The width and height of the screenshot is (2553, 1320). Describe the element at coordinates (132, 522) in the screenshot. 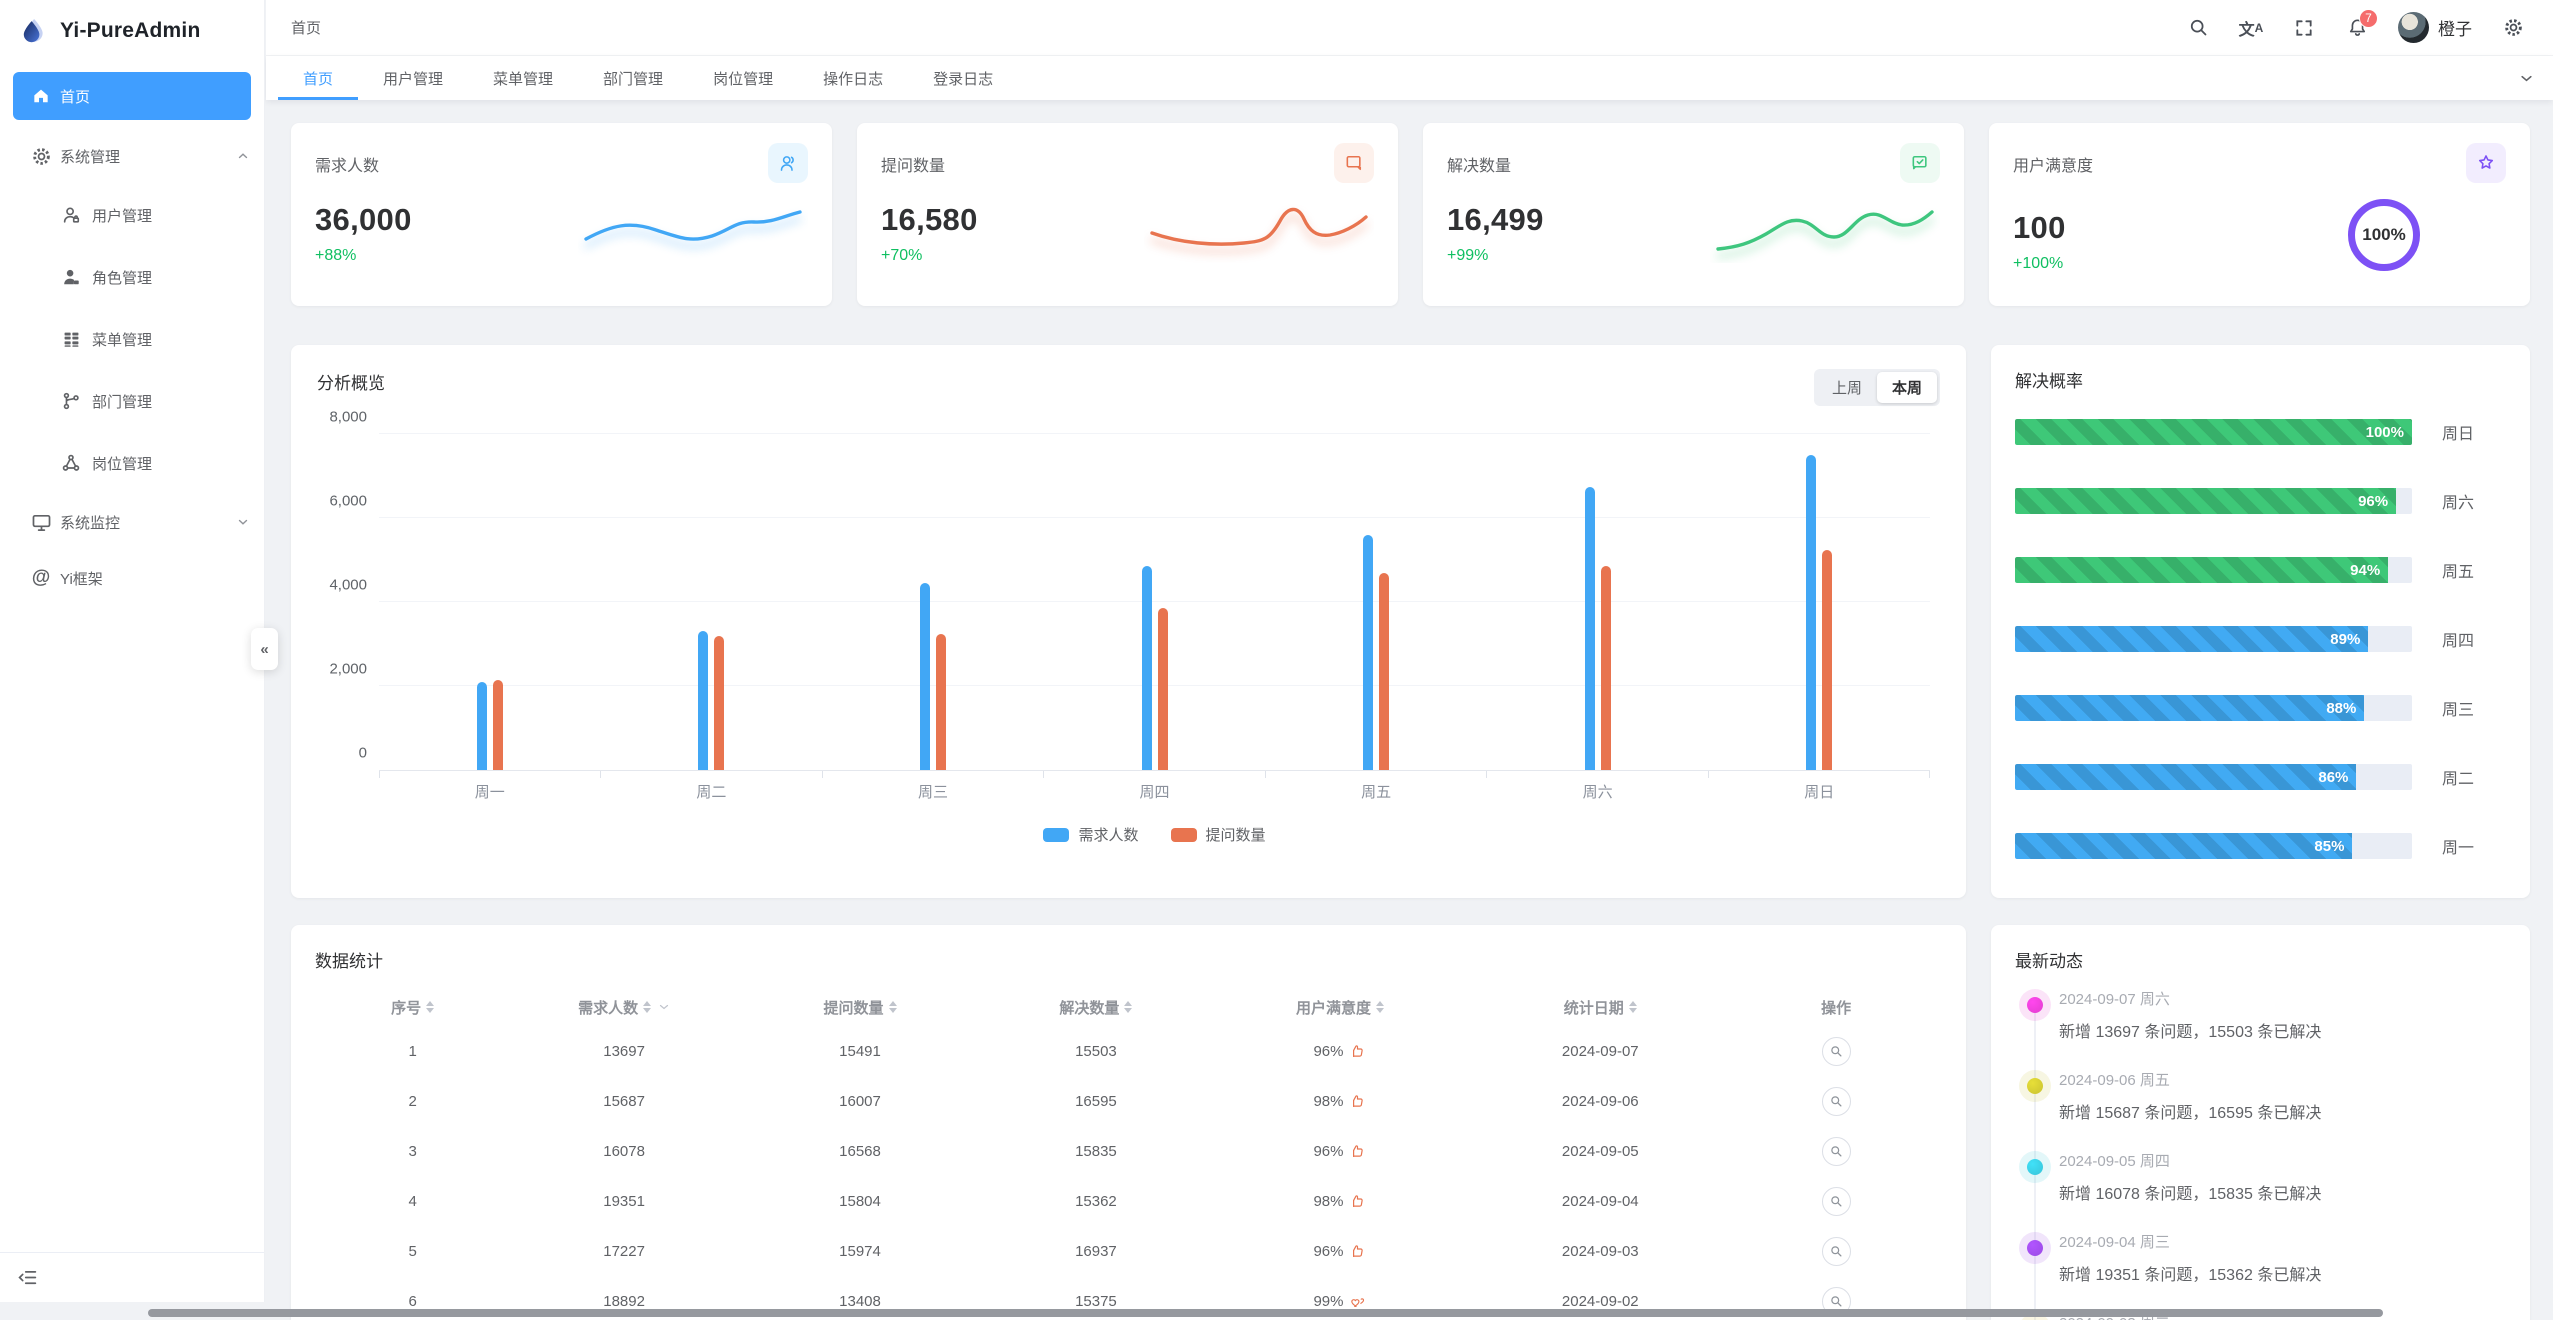

I see `sidebar-item-system-monitor: 系统监控` at that location.